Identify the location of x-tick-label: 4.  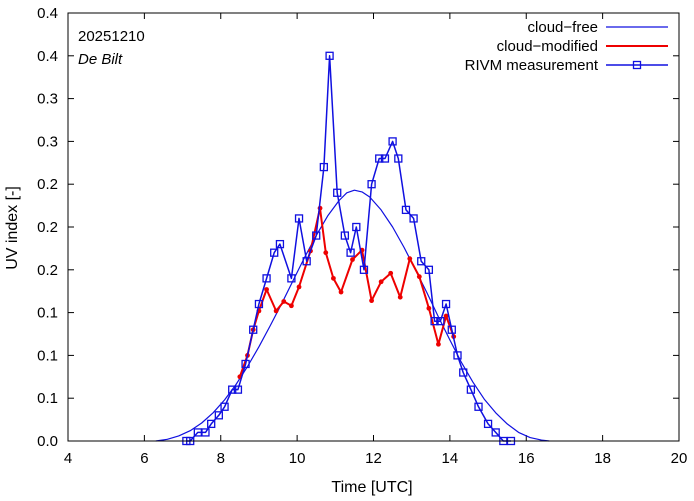
(68, 458).